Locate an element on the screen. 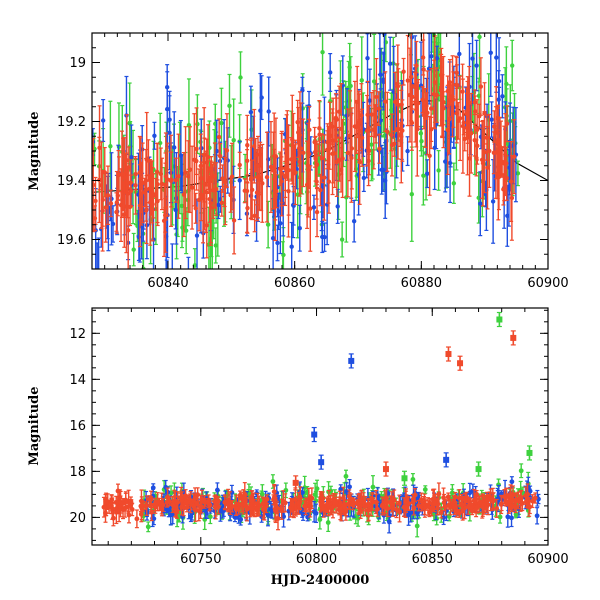 Image resolution: width=600 pixels, height=600 pixels. x-tick-label: 60850 is located at coordinates (432, 559).